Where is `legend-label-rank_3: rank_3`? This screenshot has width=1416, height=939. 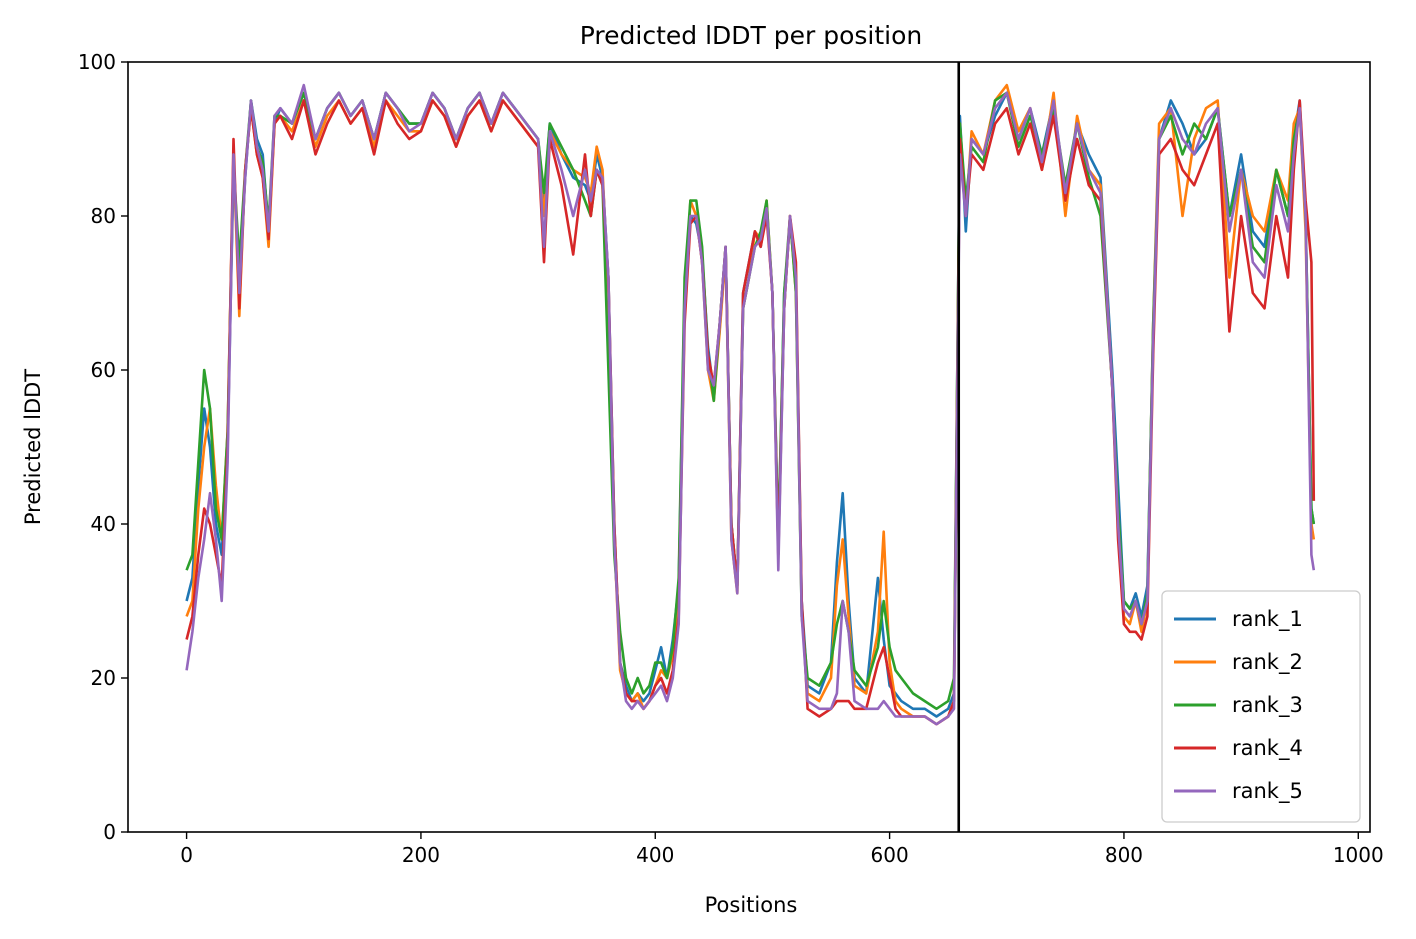 legend-label-rank_3: rank_3 is located at coordinates (1267, 705).